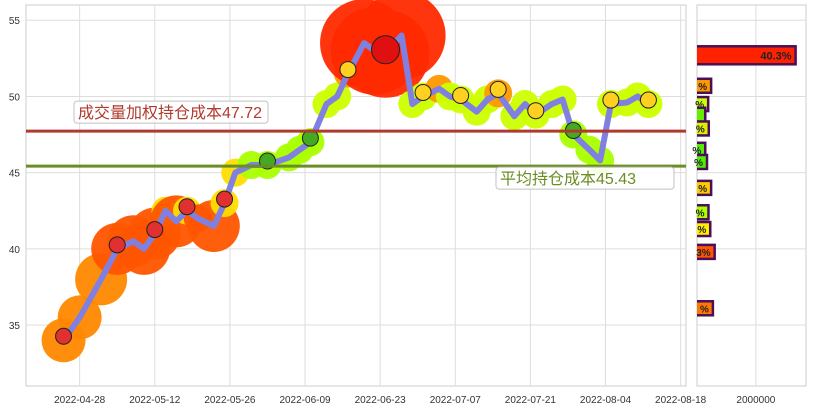 The height and width of the screenshot is (410, 813). What do you see at coordinates (305, 400) in the screenshot?
I see `x-tick-label: 2022-06-09` at bounding box center [305, 400].